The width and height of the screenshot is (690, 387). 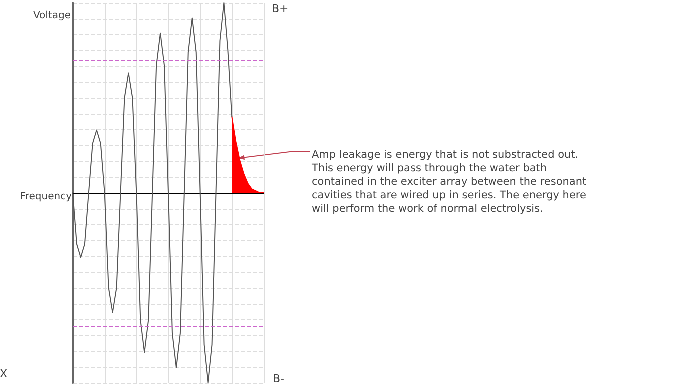 What do you see at coordinates (279, 379) in the screenshot?
I see `text: B-` at bounding box center [279, 379].